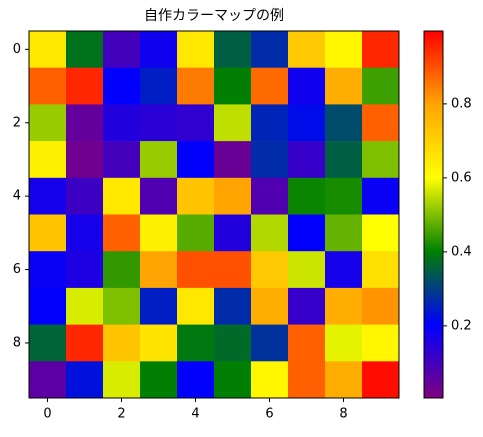 This screenshot has height=437, width=483. I want to click on y-tick-label: 0, so click(17, 49).